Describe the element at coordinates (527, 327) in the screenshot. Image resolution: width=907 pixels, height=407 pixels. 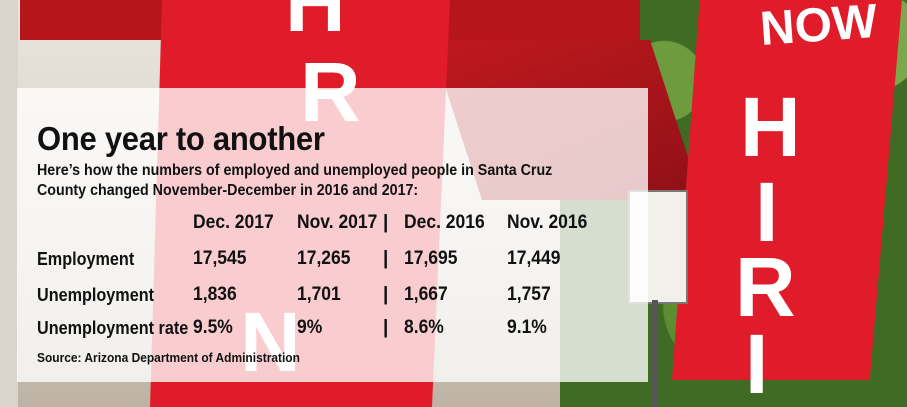
I see `table-cell: 9.1%` at that location.